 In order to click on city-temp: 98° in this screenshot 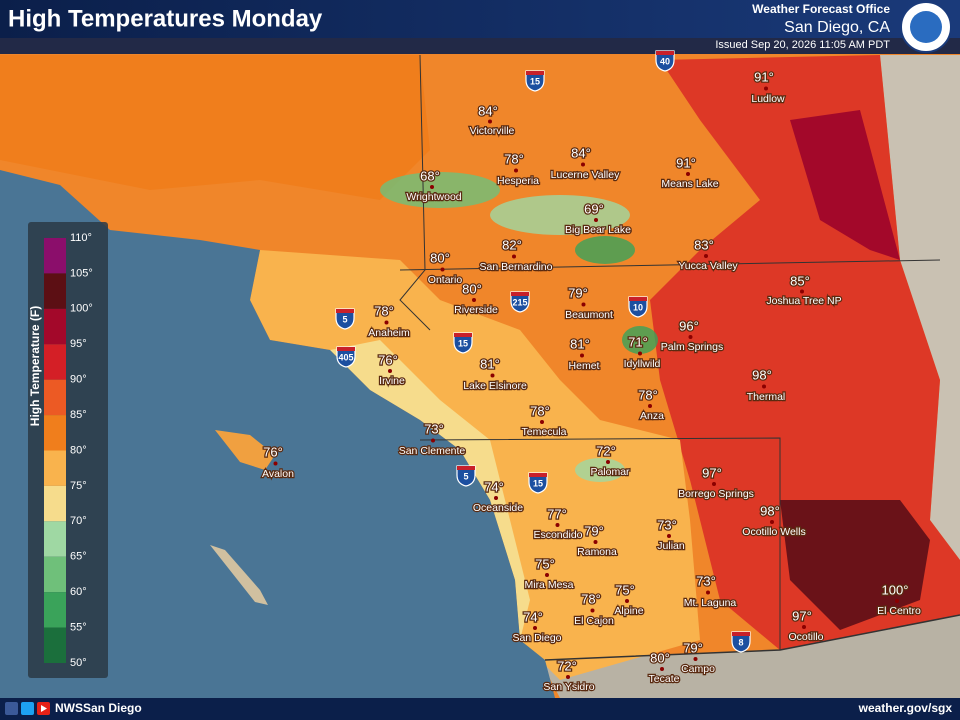, I will do `click(770, 510)`.